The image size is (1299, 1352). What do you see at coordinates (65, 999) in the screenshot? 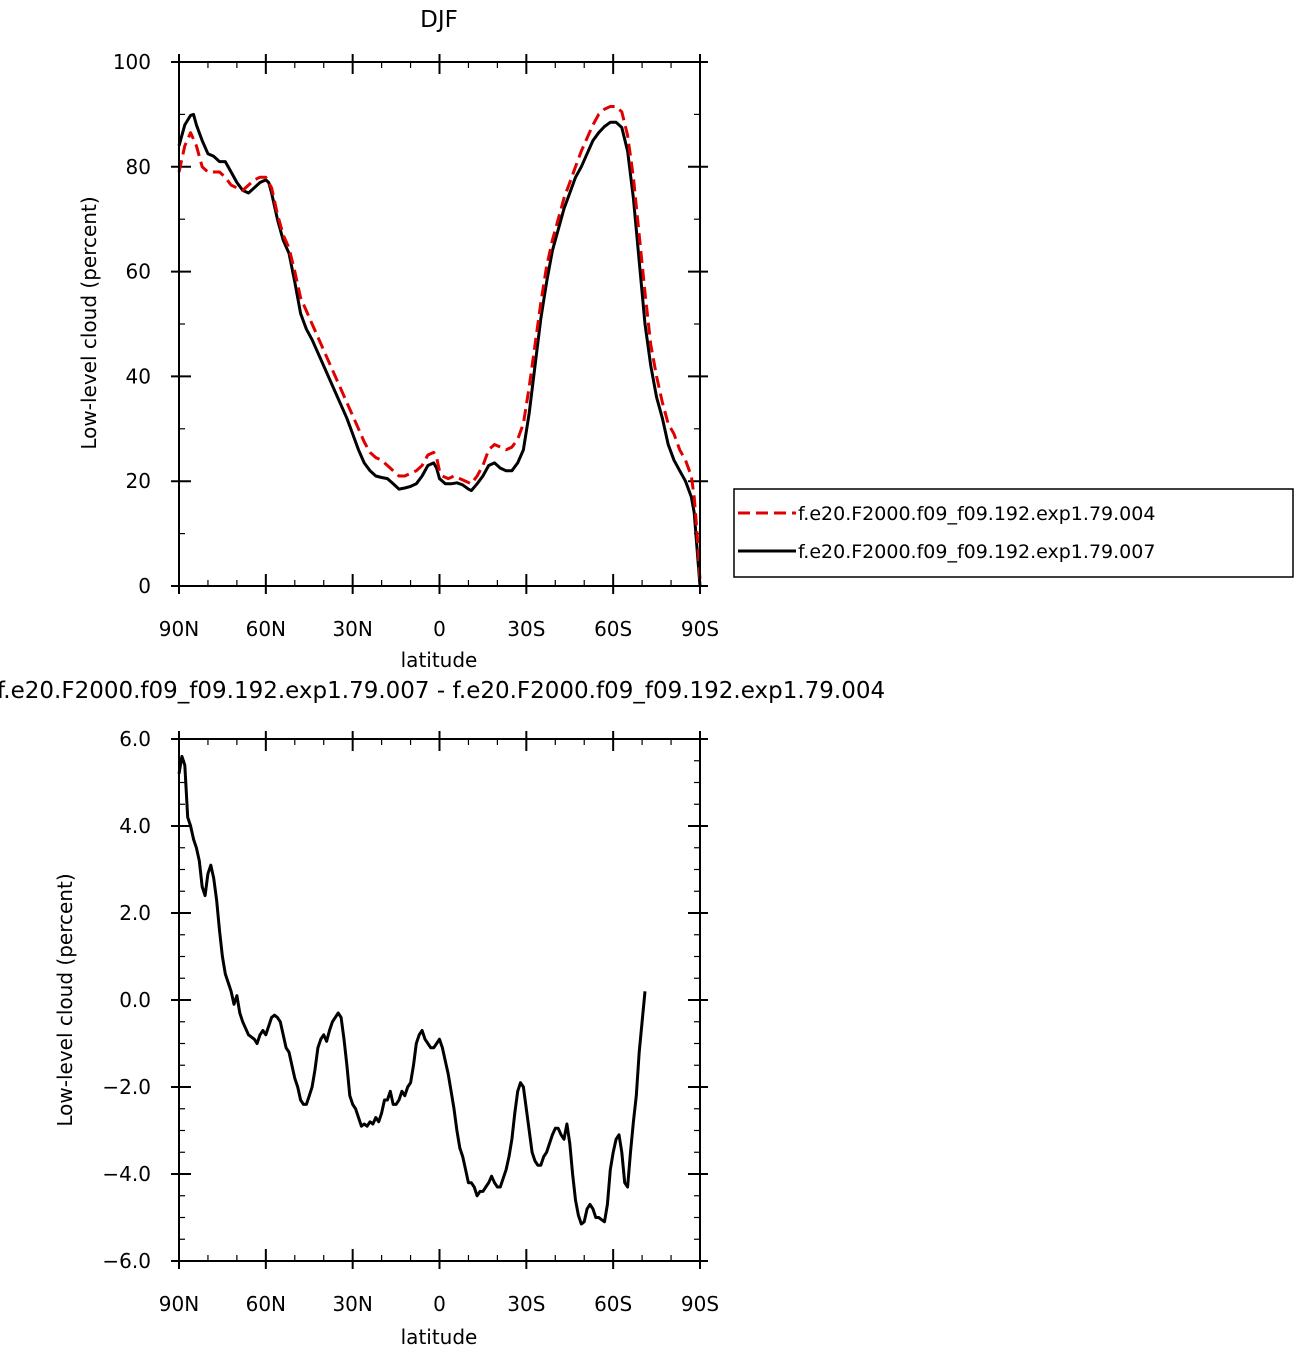
I see `bottom-chart-ylabel: Low-level cloud (percent)` at bounding box center [65, 999].